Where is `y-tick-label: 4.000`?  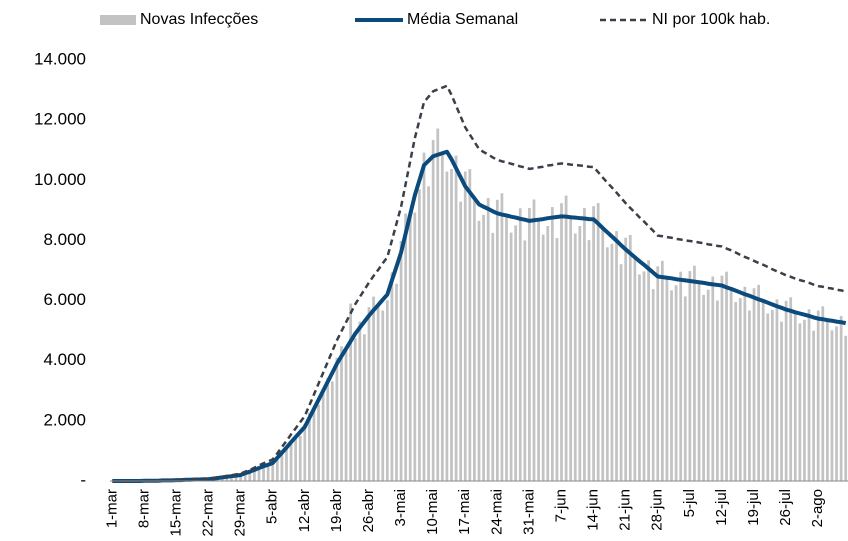 y-tick-label: 4.000 is located at coordinates (64, 359).